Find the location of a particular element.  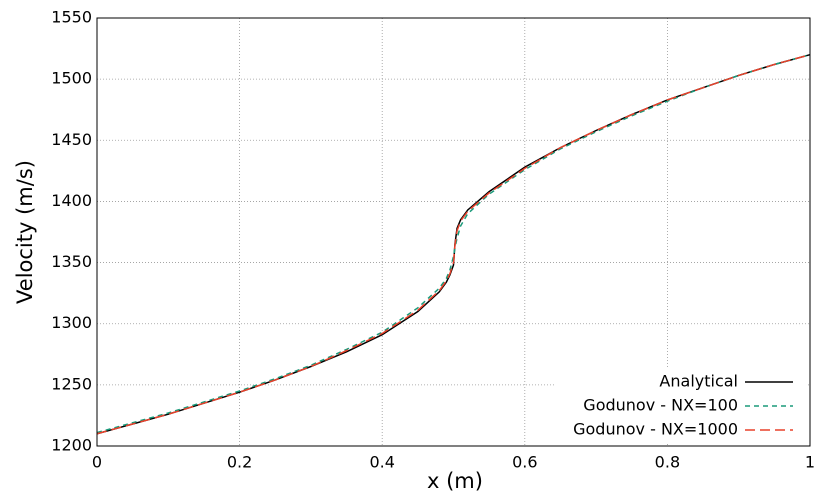

y-tick-label: 1500 is located at coordinates (71, 78).